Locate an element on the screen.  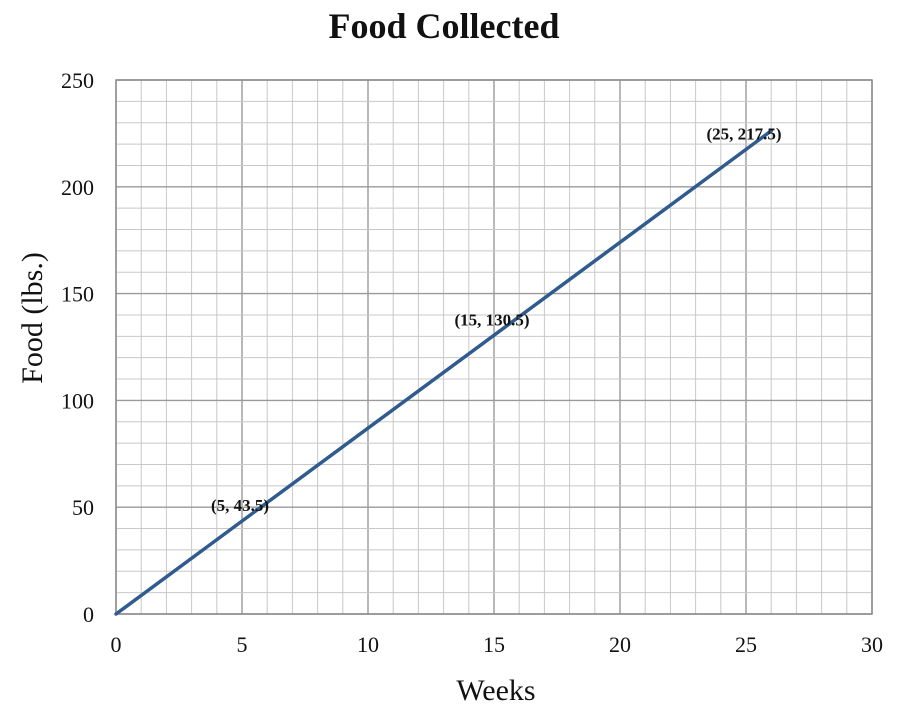
y-tick-label: 200 is located at coordinates (77, 187).